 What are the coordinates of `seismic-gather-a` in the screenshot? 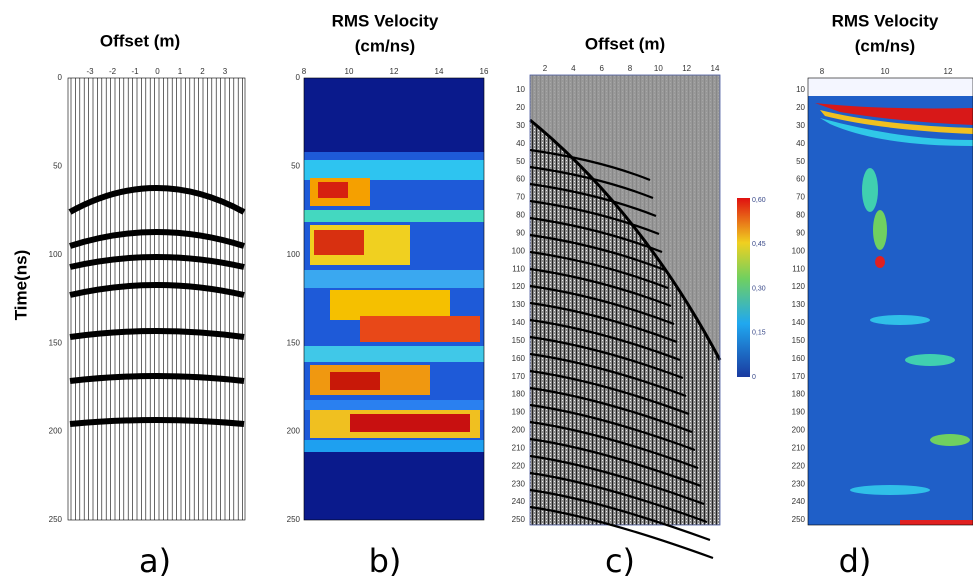 It's located at (156, 299).